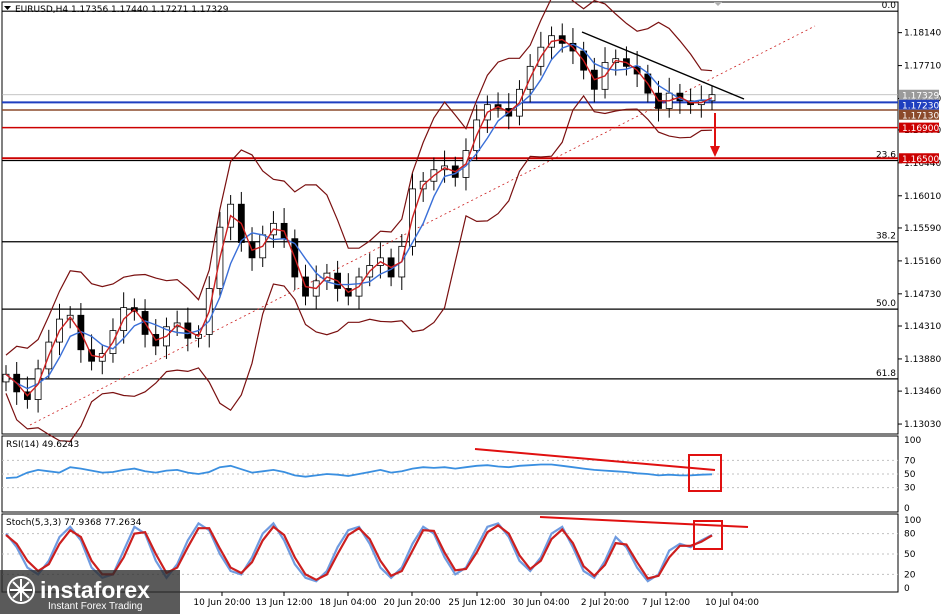  I want to click on fibo-label-3: 50.0, so click(886, 304).